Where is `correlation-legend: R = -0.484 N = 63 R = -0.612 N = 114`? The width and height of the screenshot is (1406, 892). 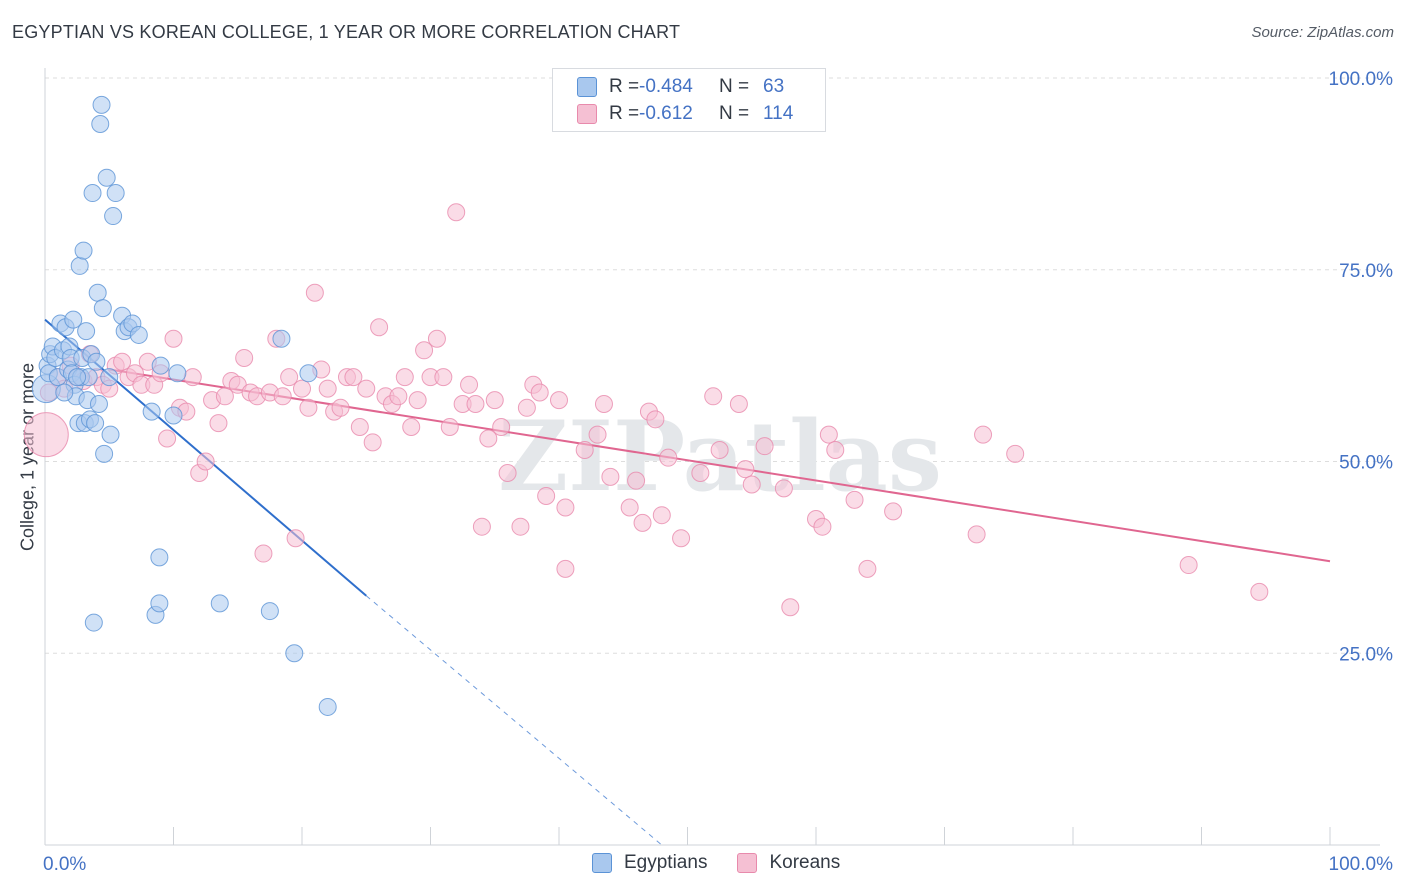 correlation-legend: R = -0.484 N = 63 R = -0.612 N = 114 is located at coordinates (689, 100).